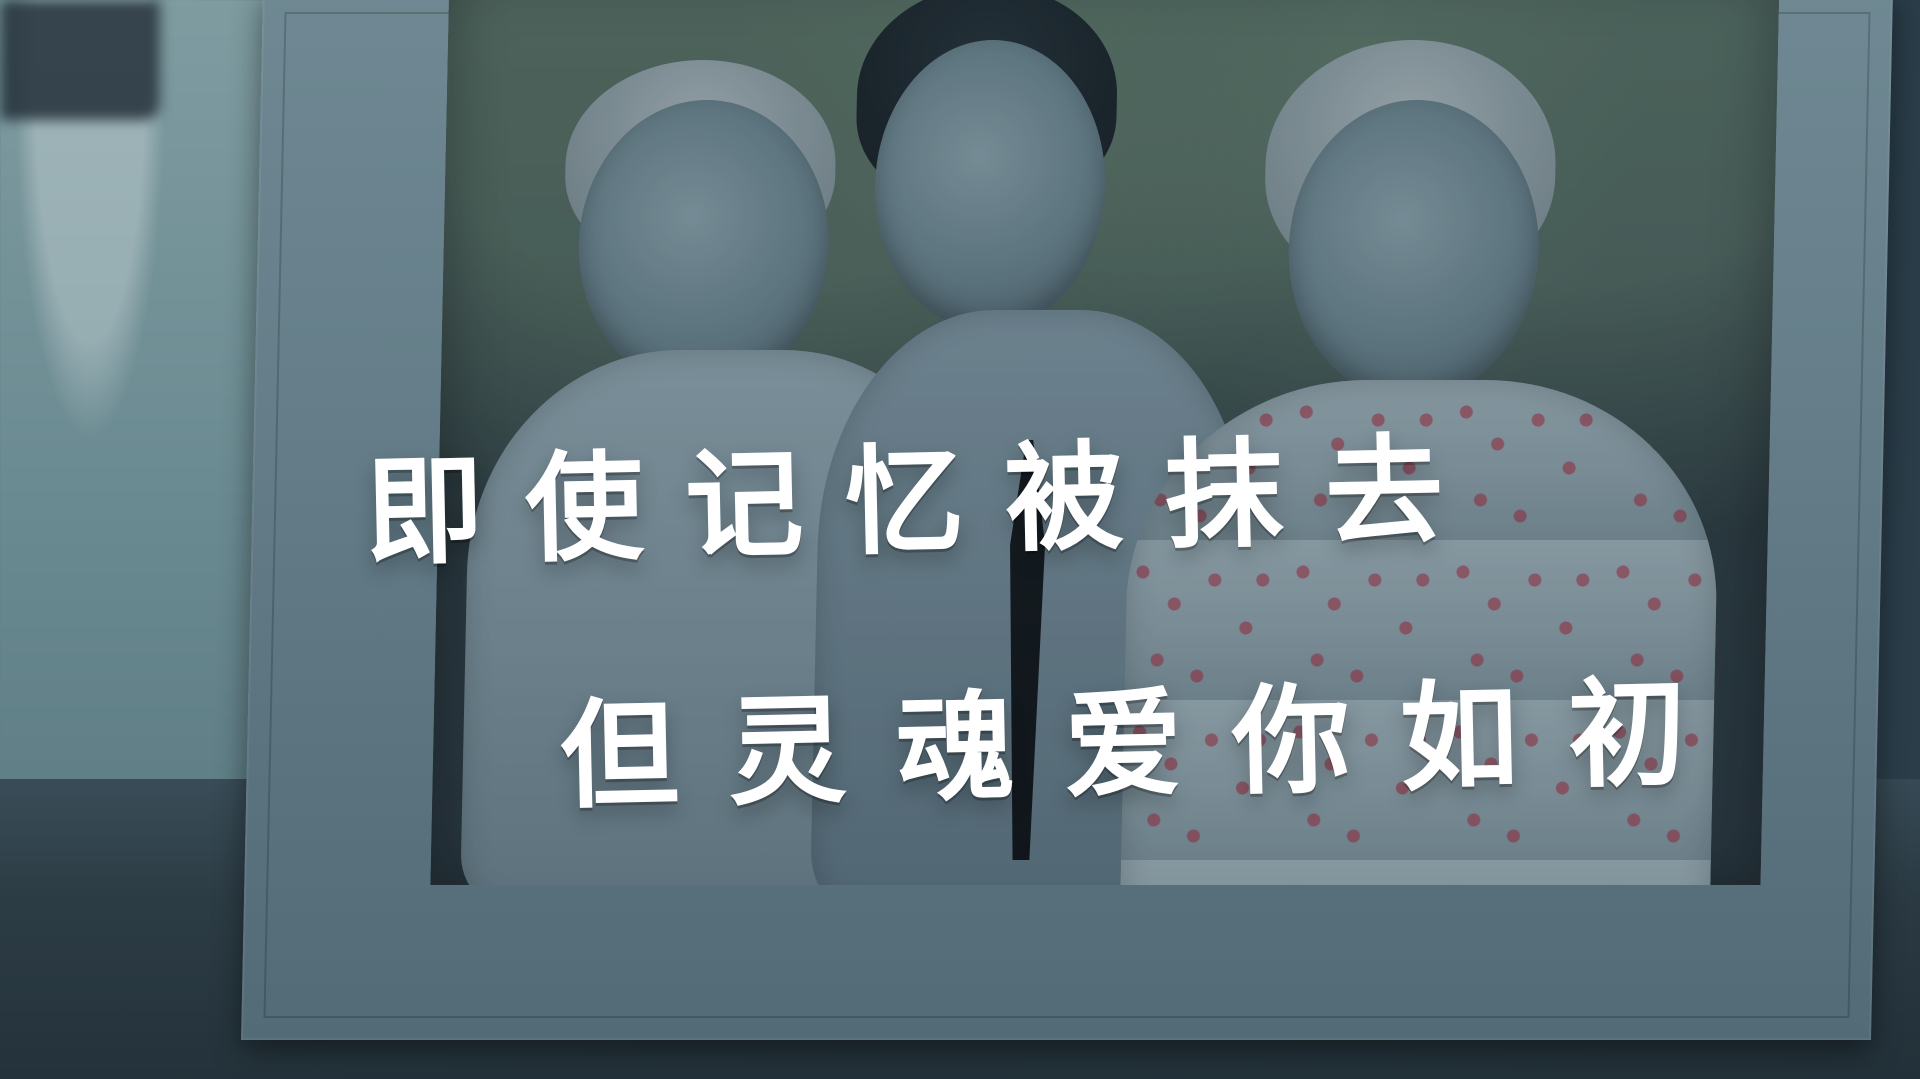  Describe the element at coordinates (1420, 632) in the screenshot. I see `right-woman-floral-blouse` at that location.